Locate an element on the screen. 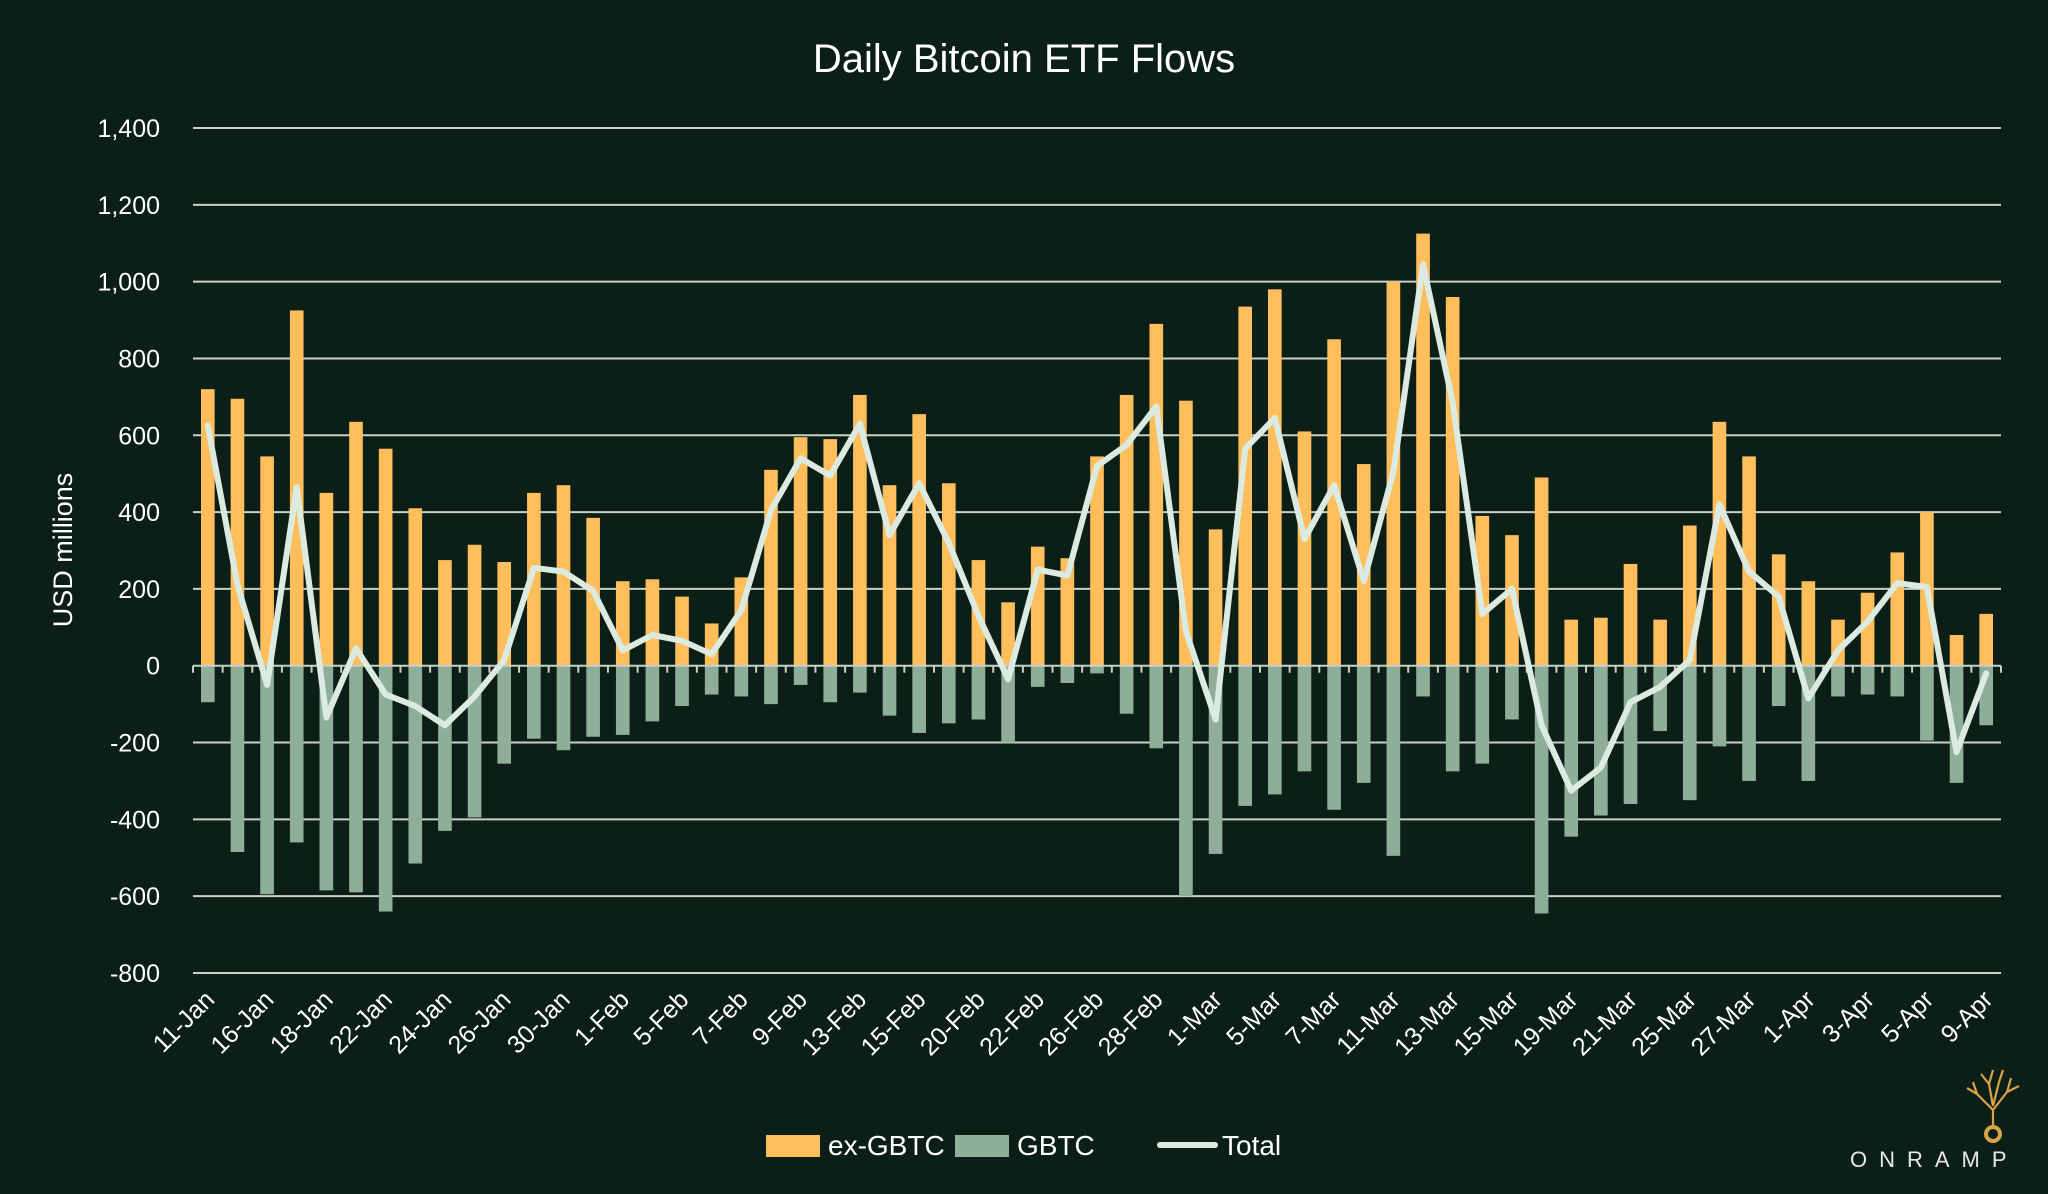 This screenshot has width=2048, height=1194. y-tick-label: 1,400 is located at coordinates (128, 129).